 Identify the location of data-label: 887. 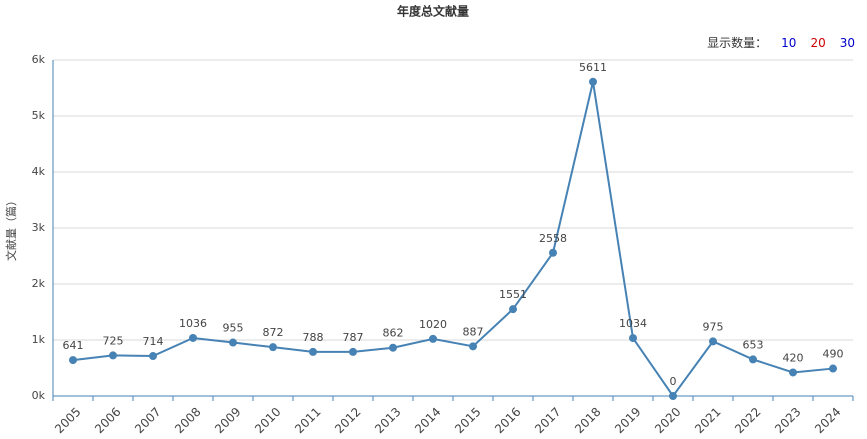
(473, 331).